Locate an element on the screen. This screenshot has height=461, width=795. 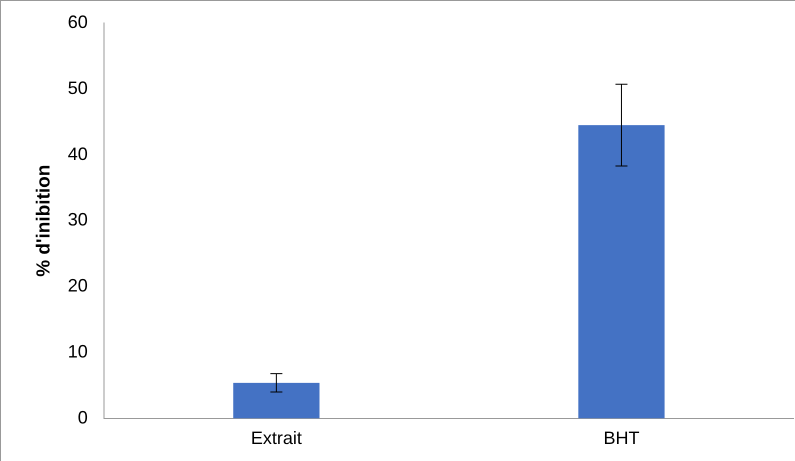
y-tick-label: 20 is located at coordinates (78, 286).